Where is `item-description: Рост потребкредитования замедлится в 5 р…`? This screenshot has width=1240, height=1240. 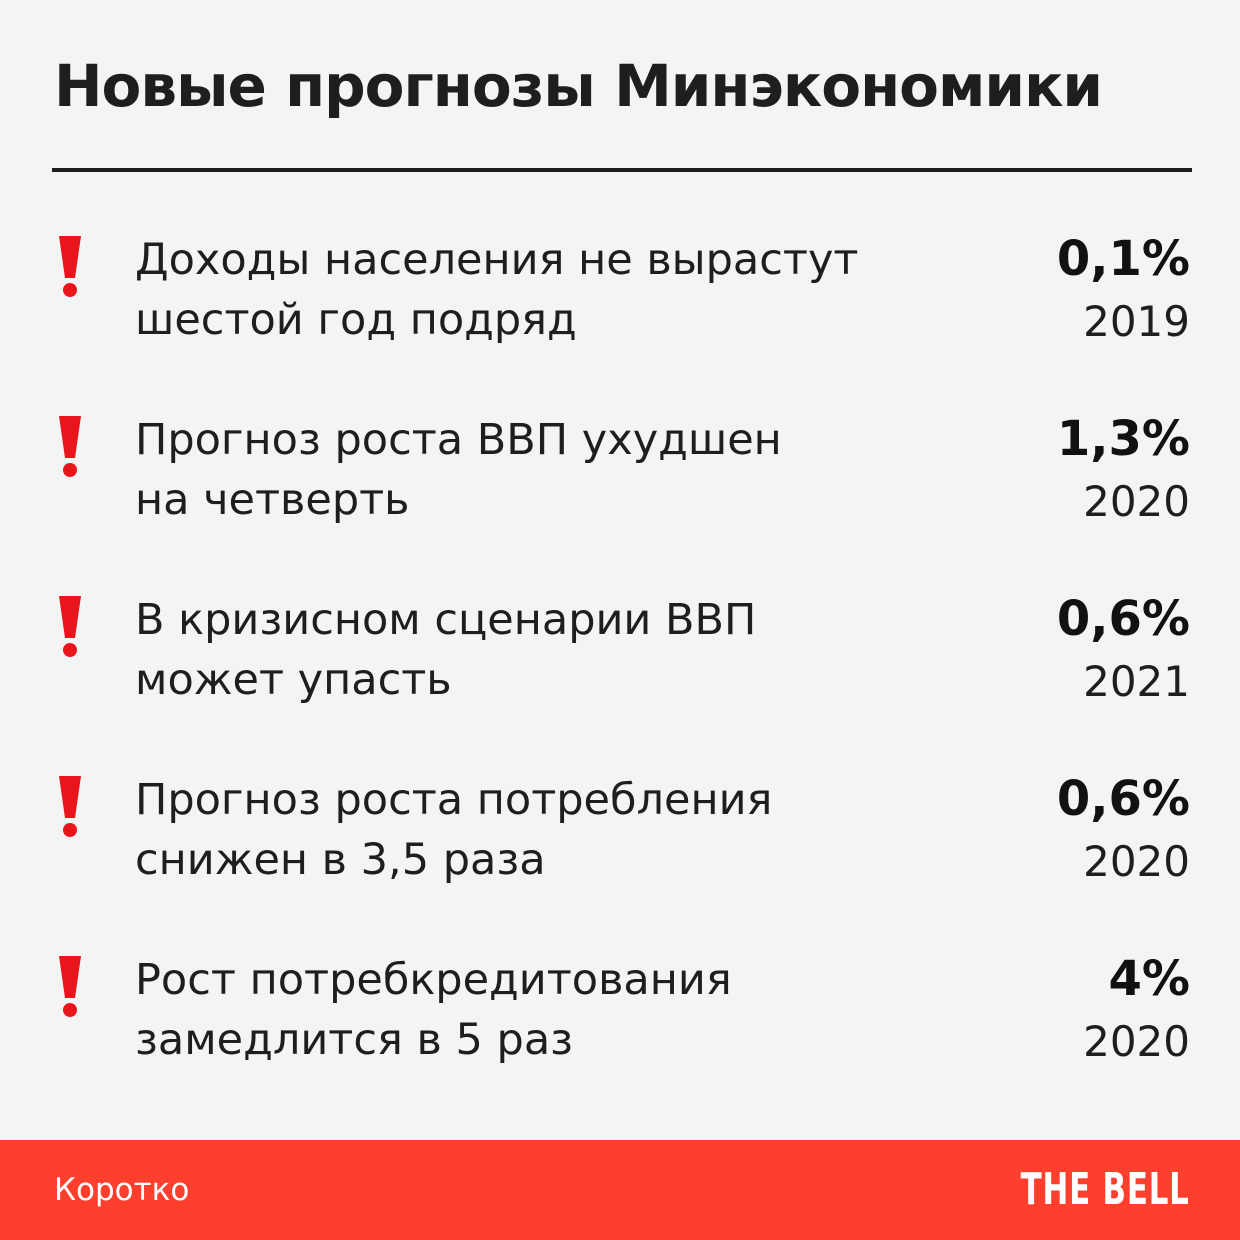
item-description: Рост потребкредитования замедлится в 5 р… is located at coordinates (433, 1010).